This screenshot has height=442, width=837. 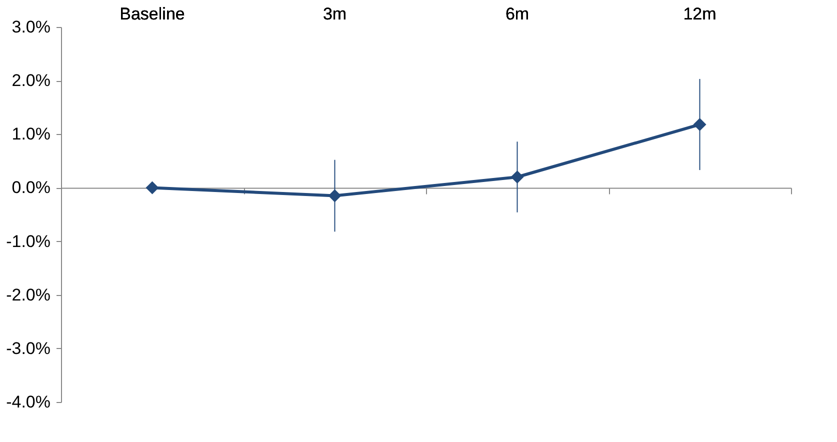 I want to click on y-tick-label: -3.0%, so click(x=28, y=348).